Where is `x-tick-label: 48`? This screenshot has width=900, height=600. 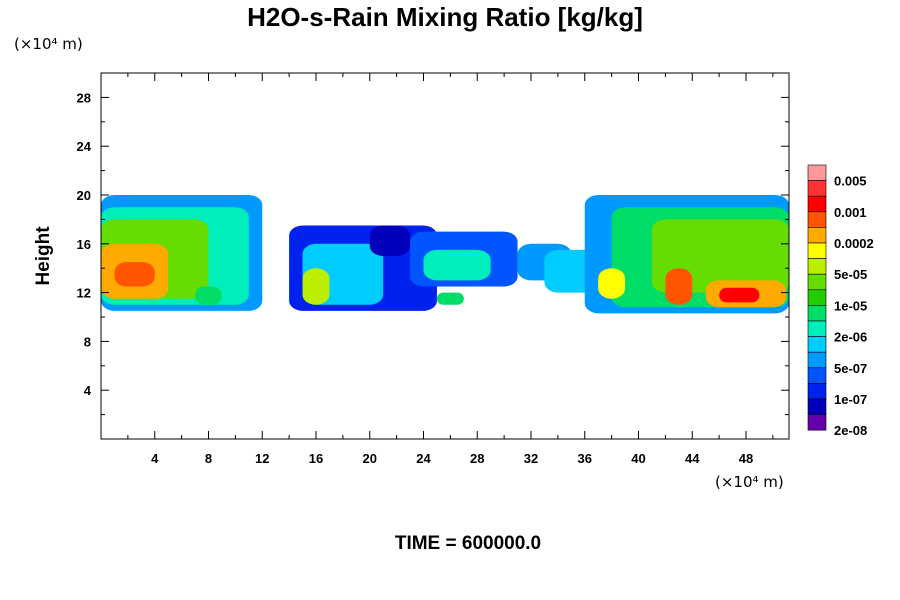
x-tick-label: 48 is located at coordinates (746, 458).